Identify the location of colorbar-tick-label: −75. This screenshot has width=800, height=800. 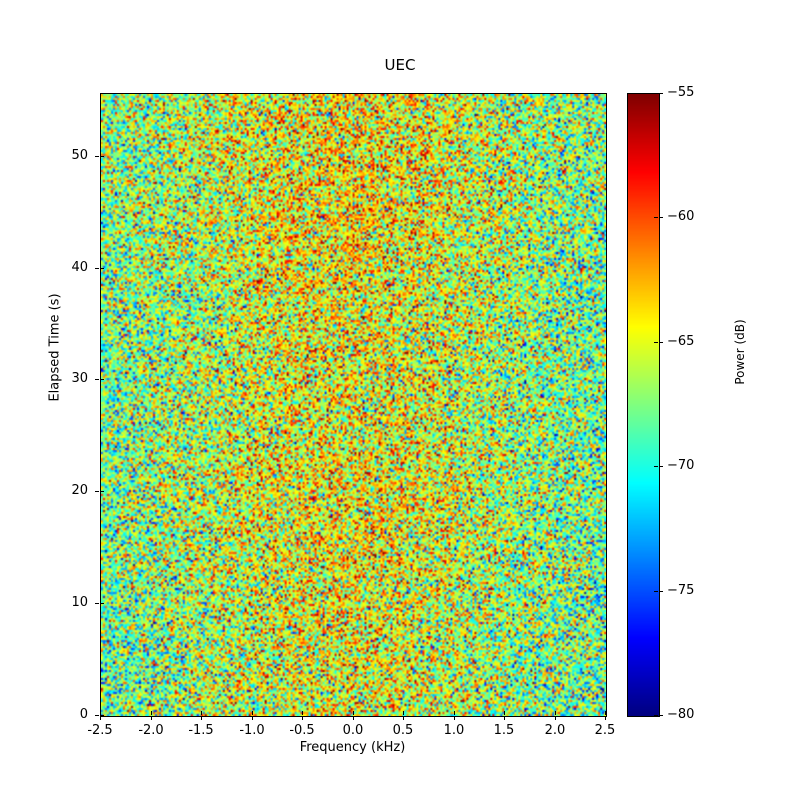
(681, 590).